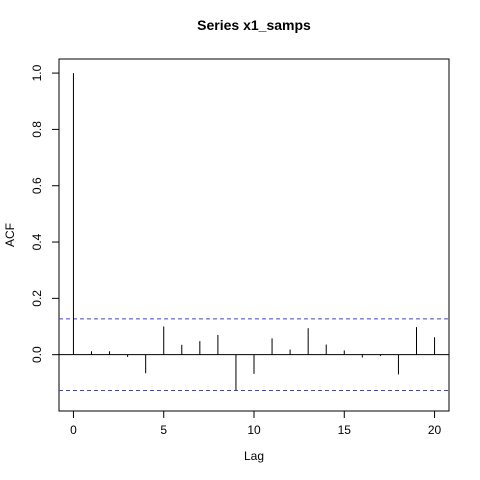 This screenshot has height=480, width=480. Describe the element at coordinates (254, 430) in the screenshot. I see `x-tick-label: 10` at that location.